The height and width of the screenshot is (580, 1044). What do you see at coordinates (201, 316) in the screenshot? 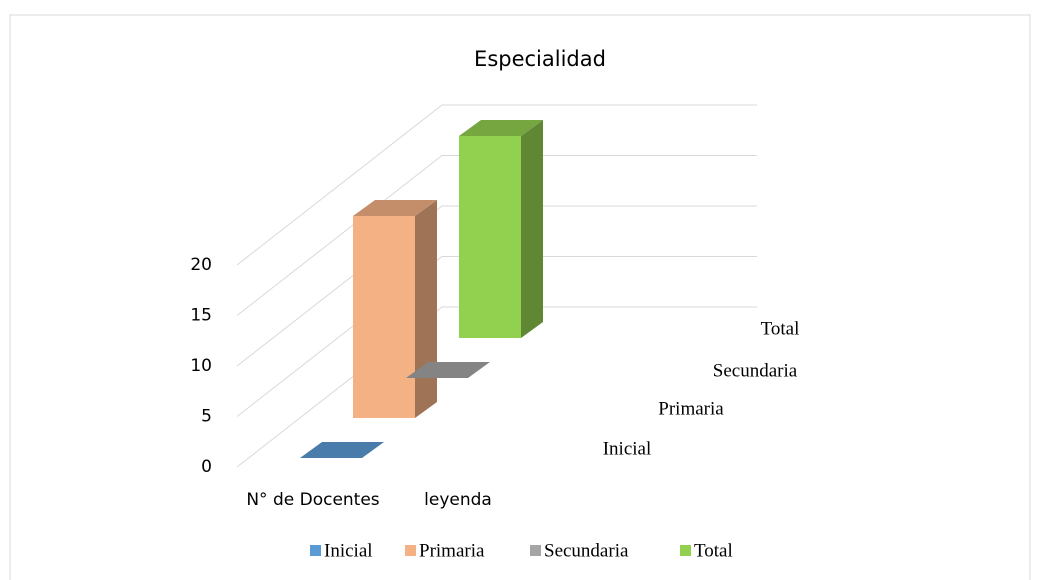
I see `y-tick-label: 15` at bounding box center [201, 316].